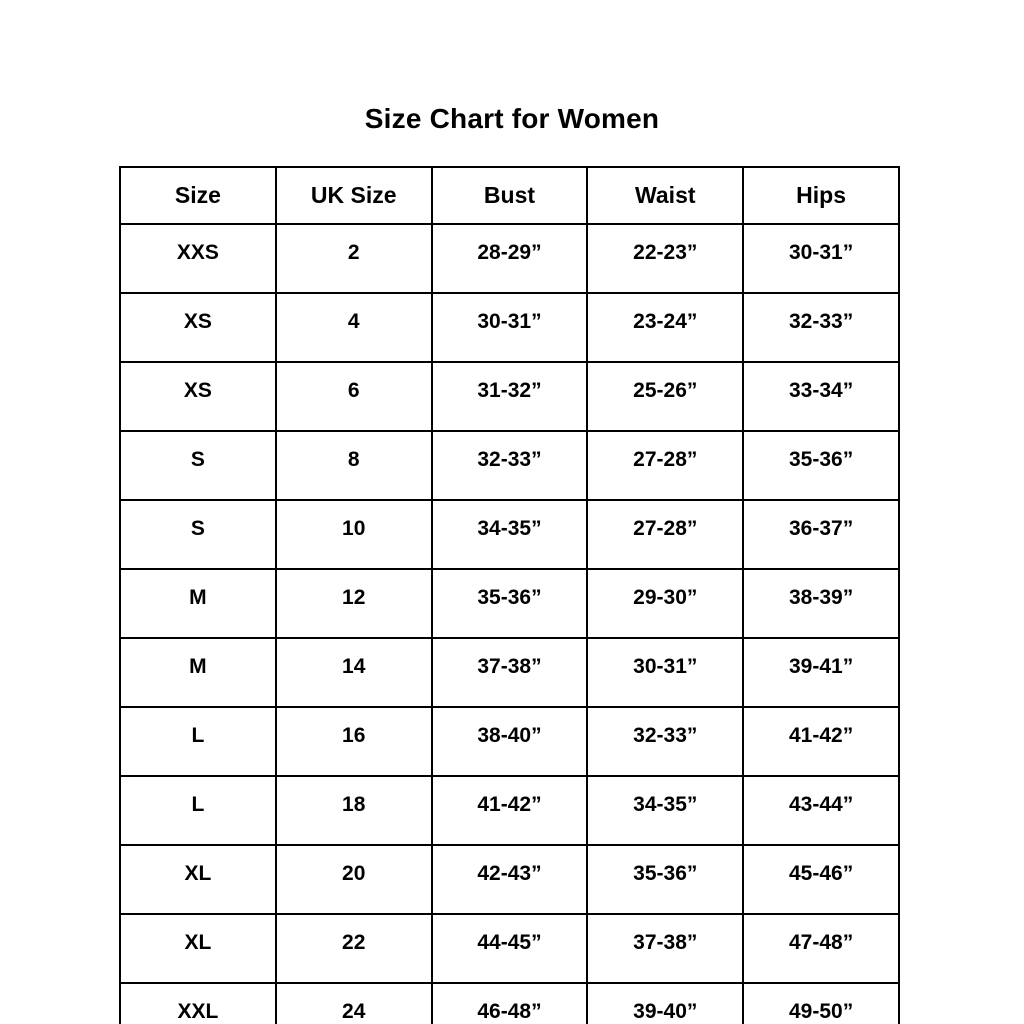  I want to click on cell-bust: 31-32”, so click(509, 396).